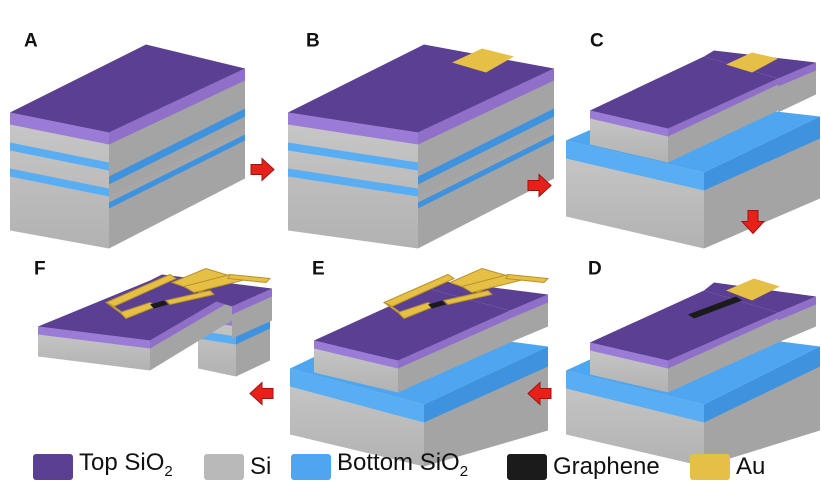  I want to click on step-c-wafer-stack, so click(693, 149).